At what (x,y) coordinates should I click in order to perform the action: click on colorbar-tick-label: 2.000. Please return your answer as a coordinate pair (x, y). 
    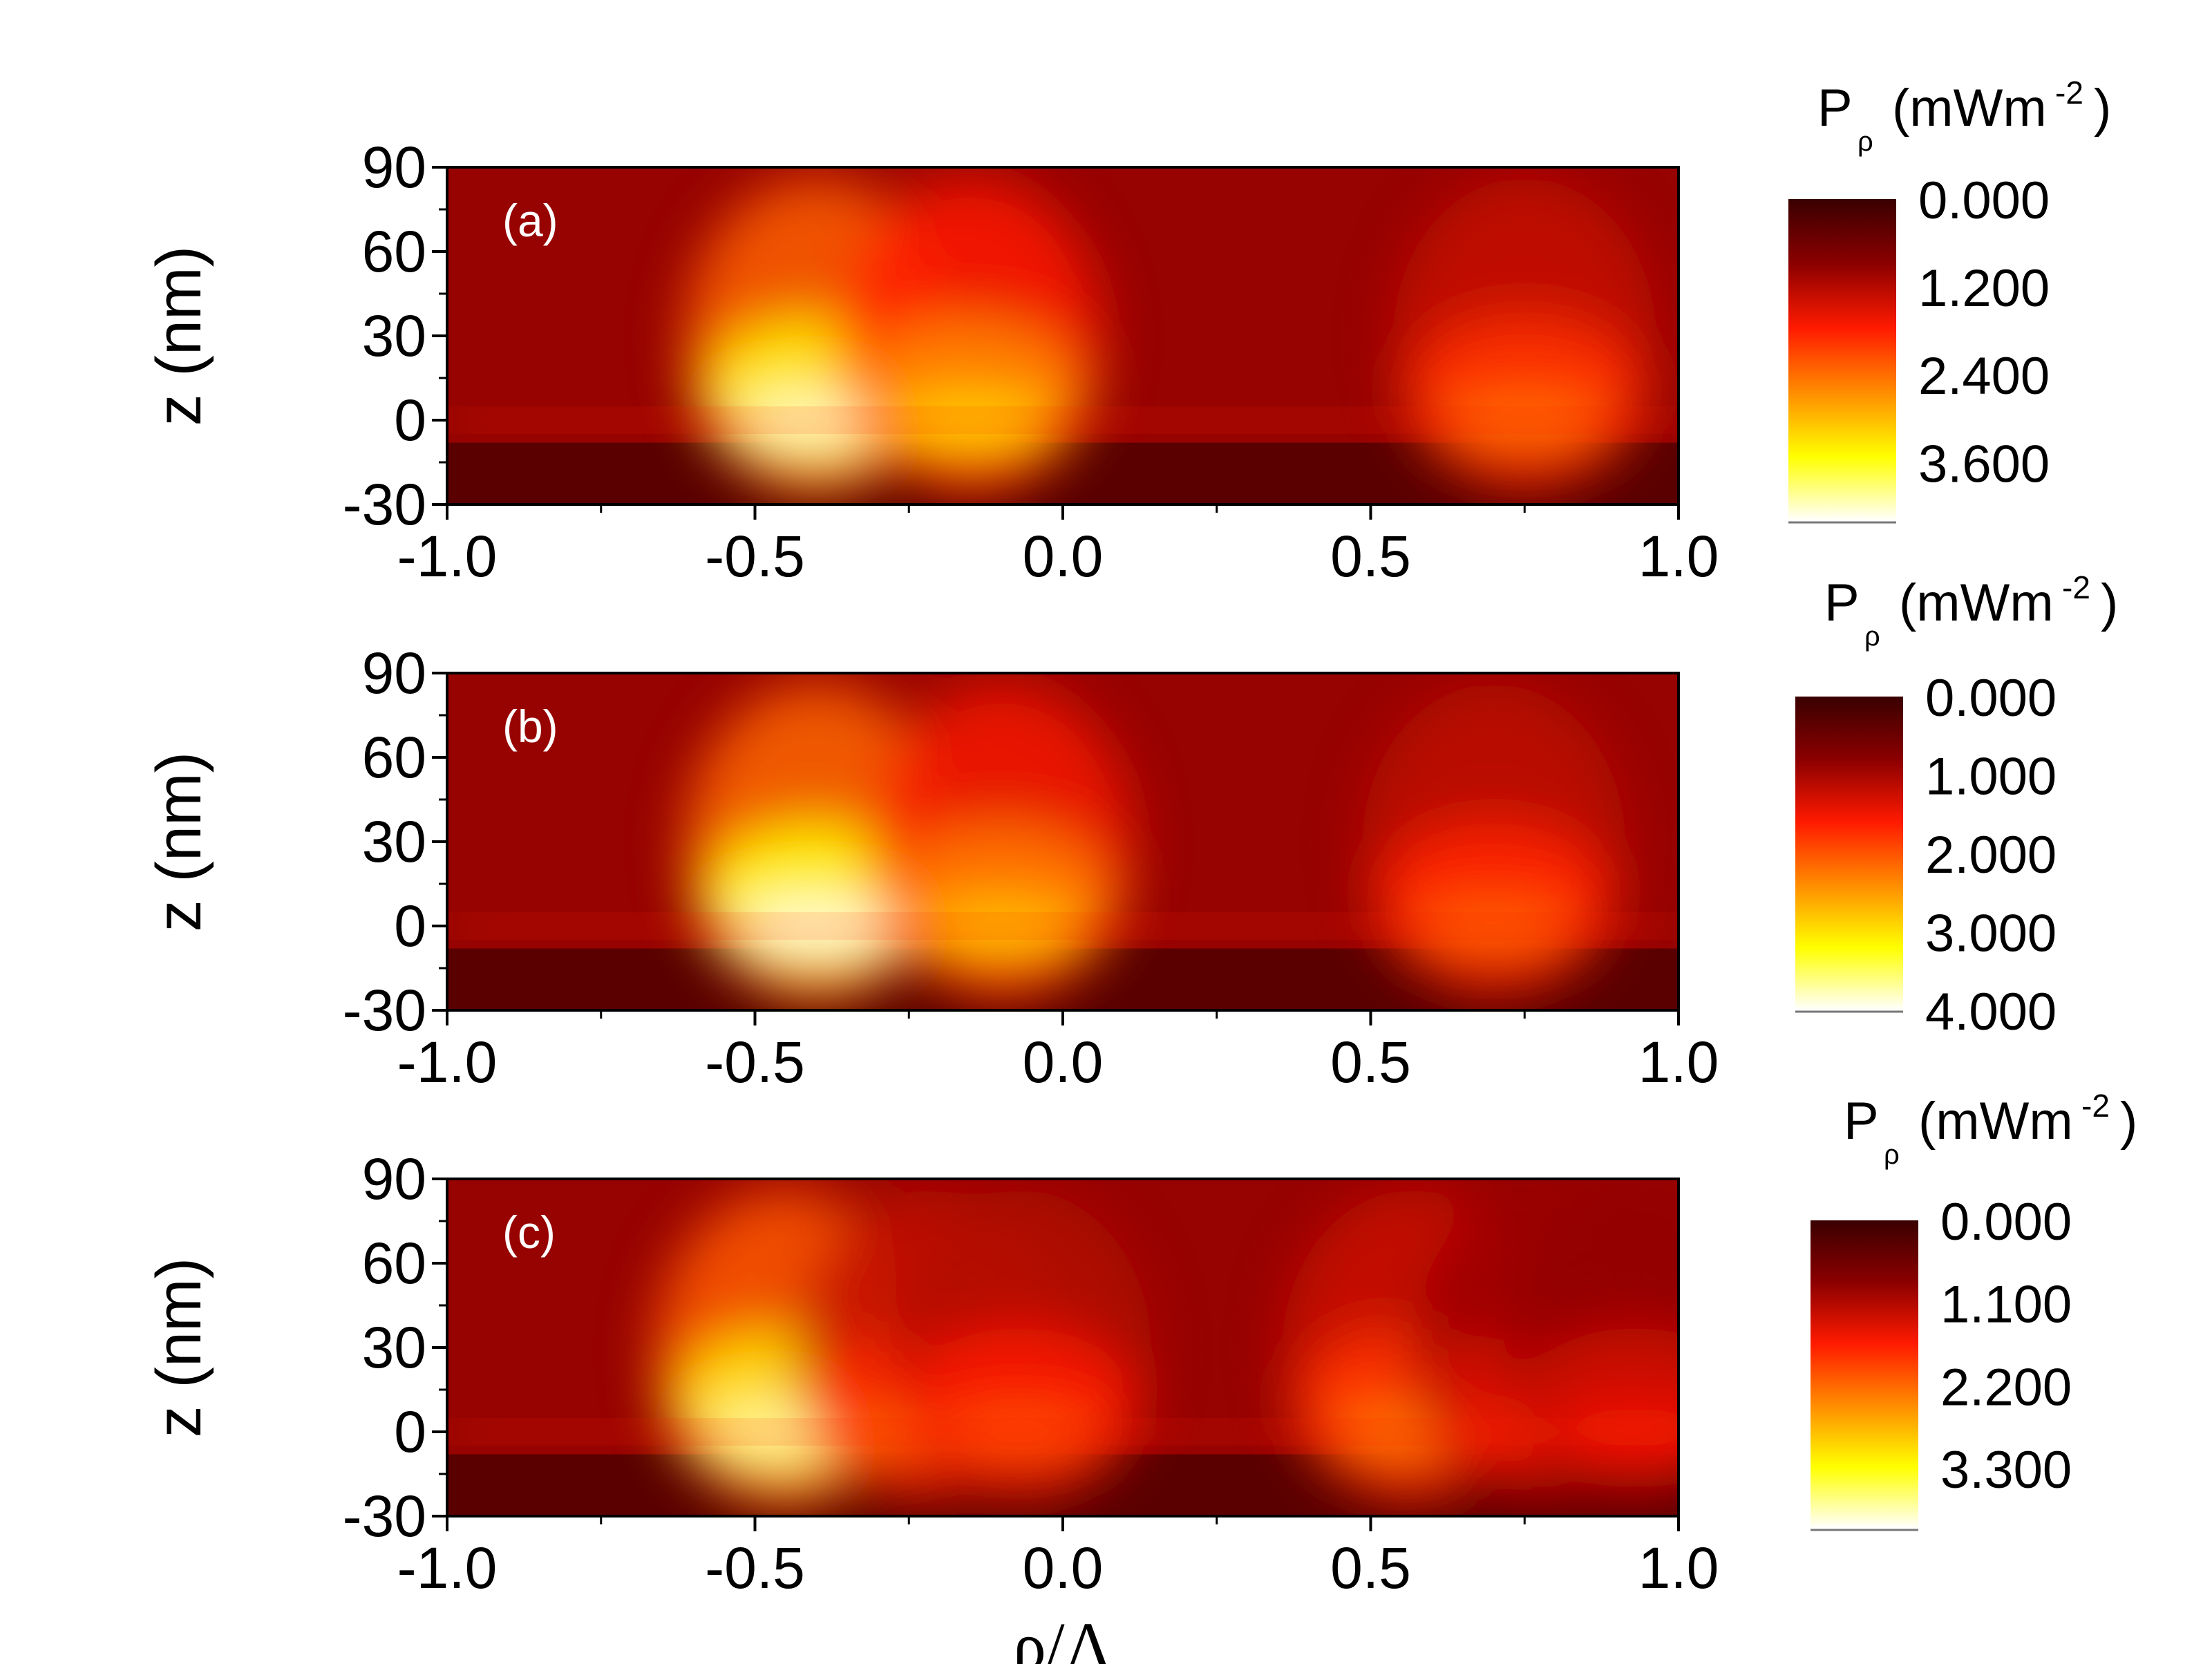
    Looking at the image, I should click on (1991, 855).